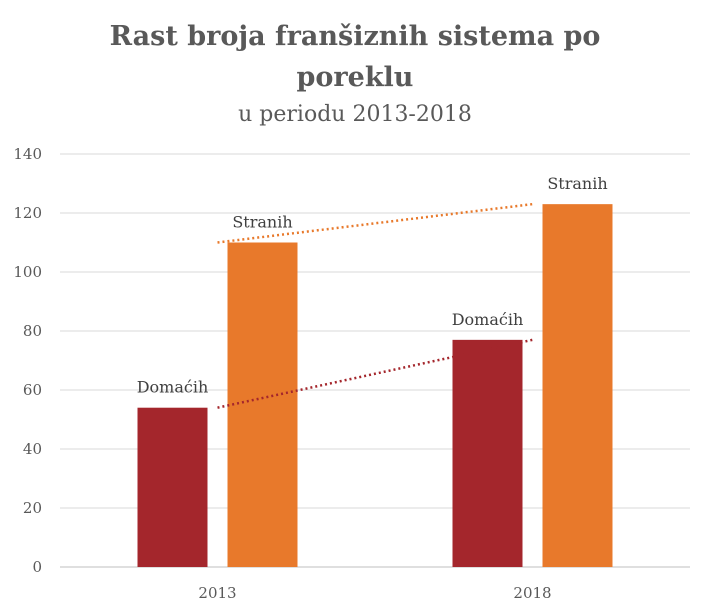 The width and height of the screenshot is (706, 609). Describe the element at coordinates (355, 36) in the screenshot. I see `chart-title-line-1: Rast broja franšiznih sistema po` at that location.